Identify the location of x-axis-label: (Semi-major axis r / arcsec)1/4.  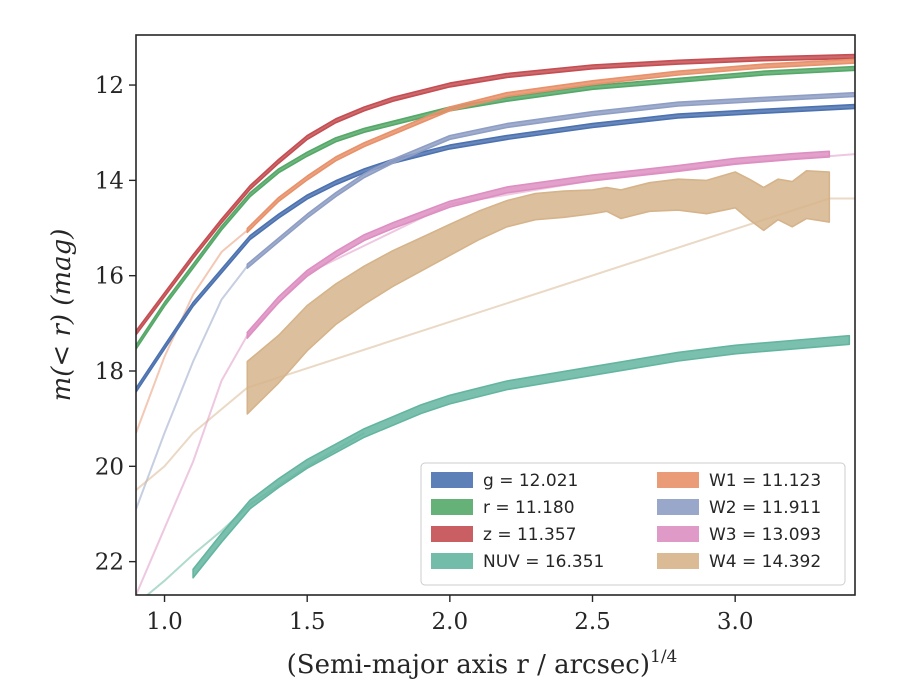
(482, 663).